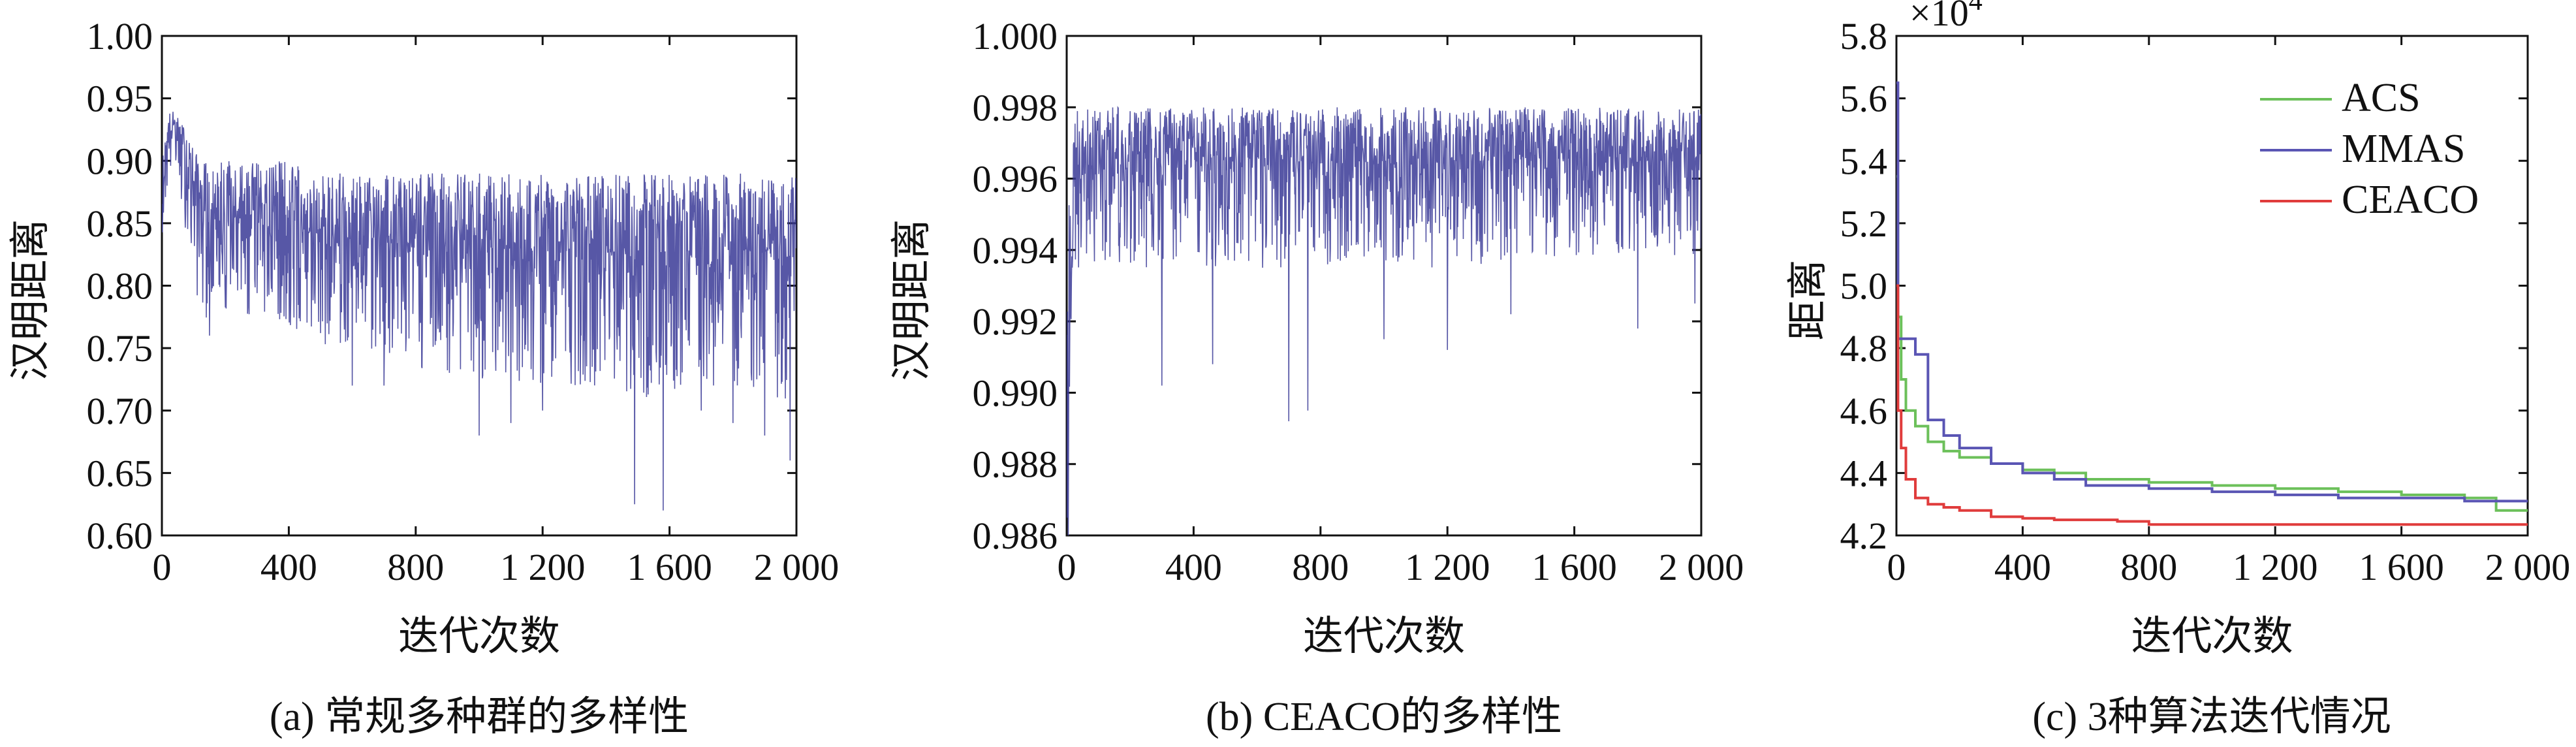  What do you see at coordinates (120, 99) in the screenshot?
I see `y-tick-label: 0.95` at bounding box center [120, 99].